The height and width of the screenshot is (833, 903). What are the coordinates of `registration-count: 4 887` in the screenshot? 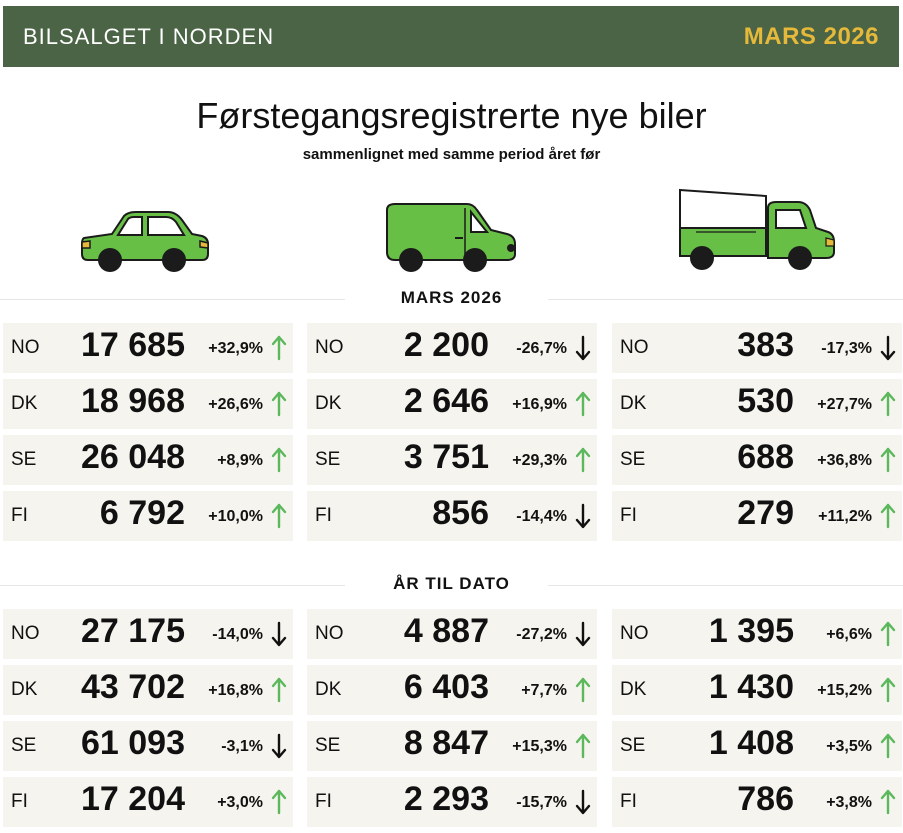 It's located at (446, 631).